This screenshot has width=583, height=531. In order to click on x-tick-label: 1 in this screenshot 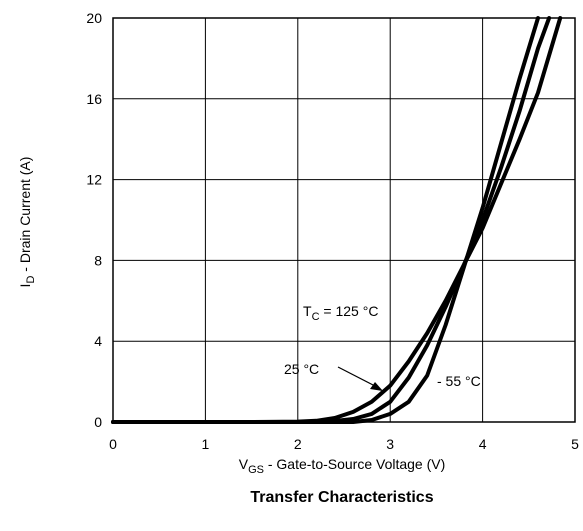, I will do `click(206, 444)`.